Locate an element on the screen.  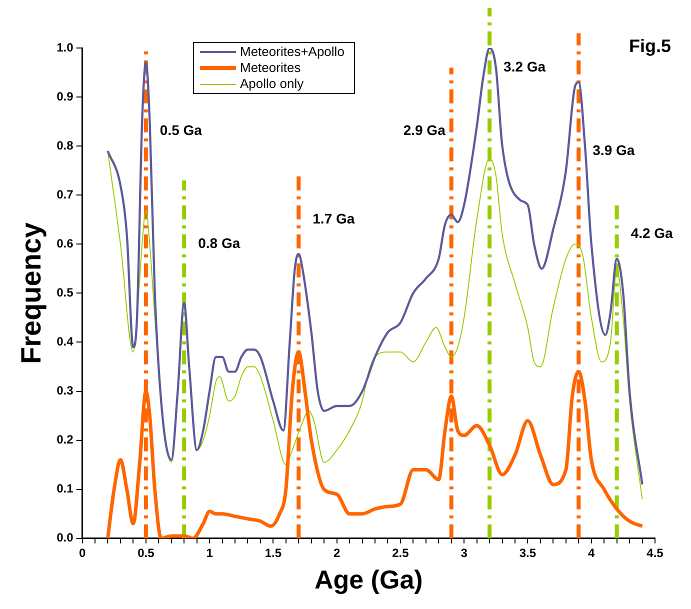
ref-line-label: 3.9 Ga is located at coordinates (613, 150).